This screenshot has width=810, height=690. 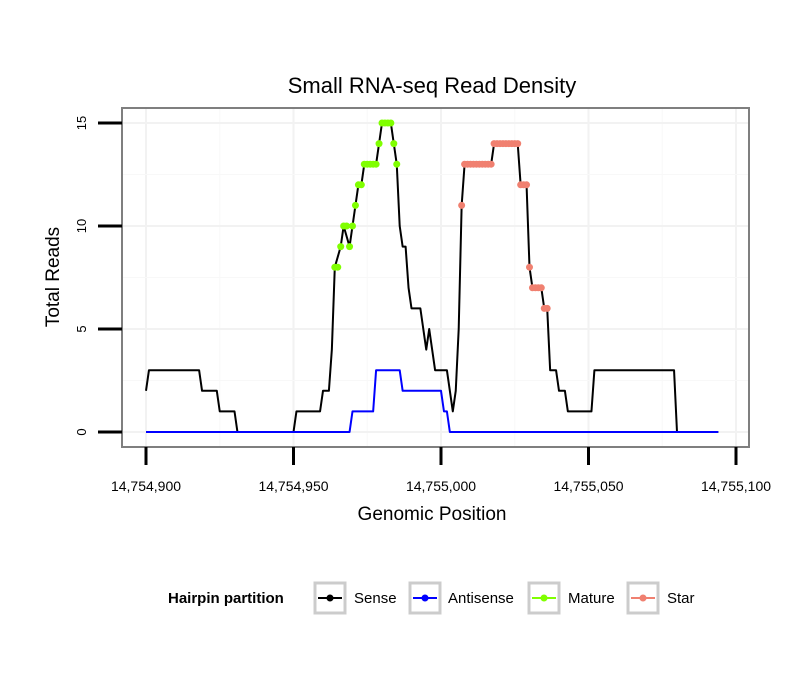 What do you see at coordinates (544, 598) in the screenshot?
I see `legend-key-point-mature` at bounding box center [544, 598].